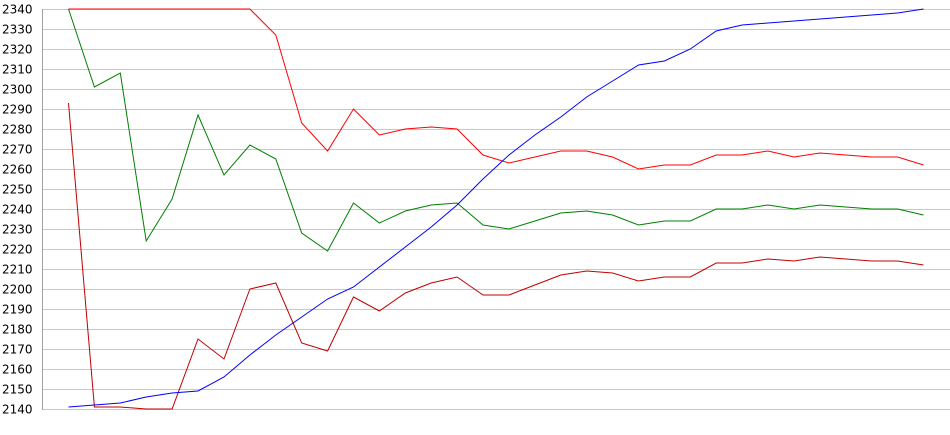 The width and height of the screenshot is (950, 435). Describe the element at coordinates (17, 110) in the screenshot. I see `y-tick-label: 2290` at that location.